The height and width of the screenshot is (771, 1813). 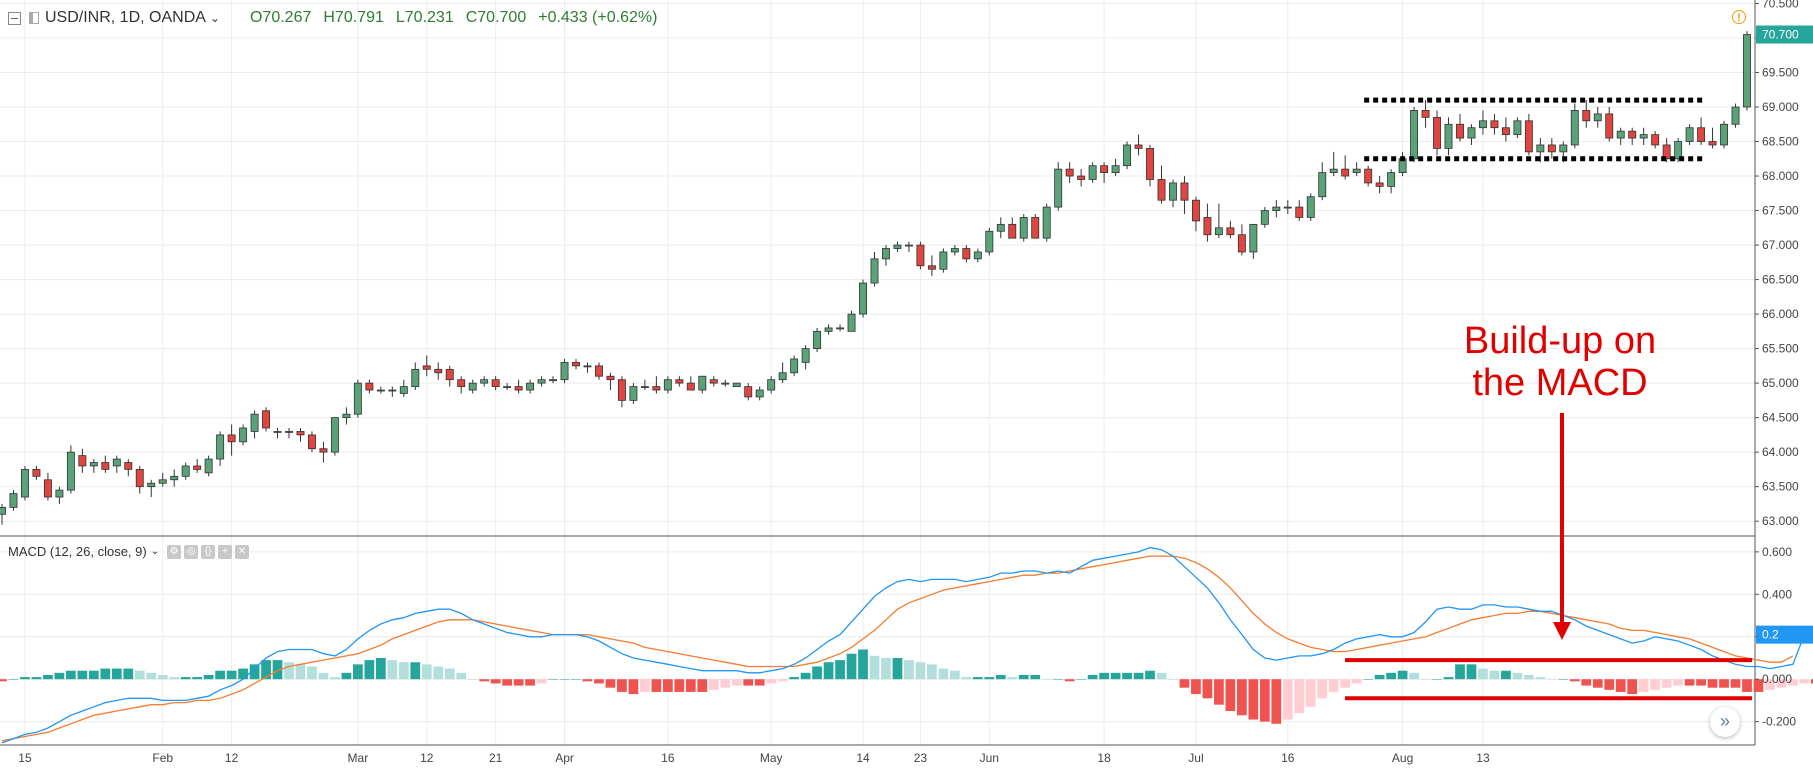 What do you see at coordinates (191, 551) in the screenshot?
I see `source-icon: ◎` at bounding box center [191, 551].